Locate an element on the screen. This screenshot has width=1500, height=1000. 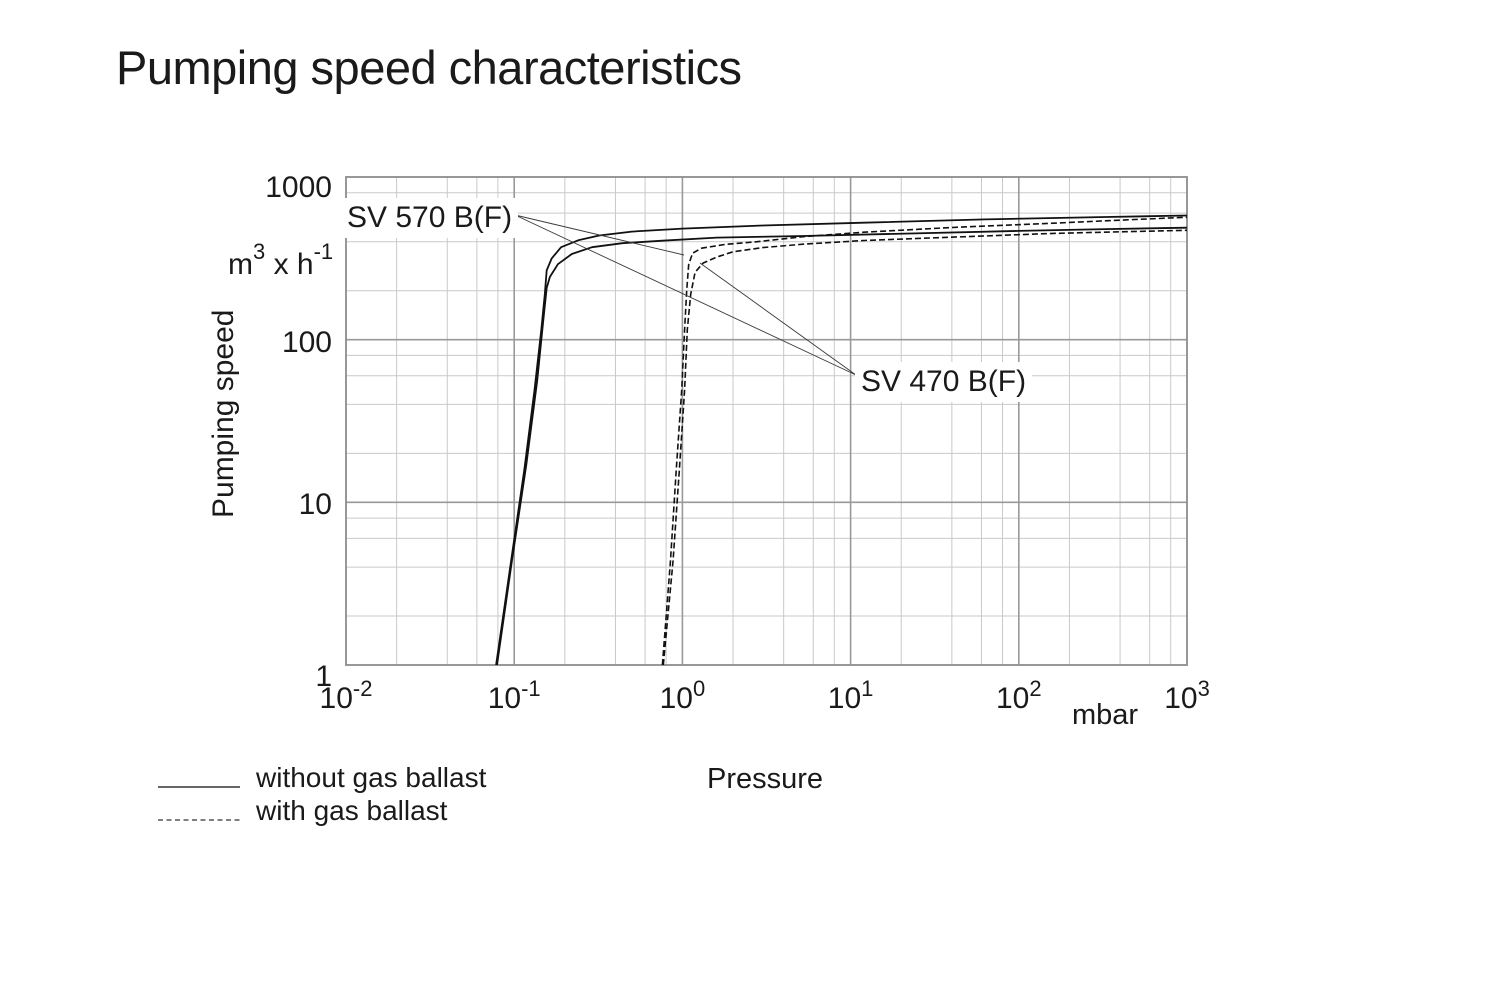
curve-label-sv570: SV 570 B(F) is located at coordinates (430, 218).